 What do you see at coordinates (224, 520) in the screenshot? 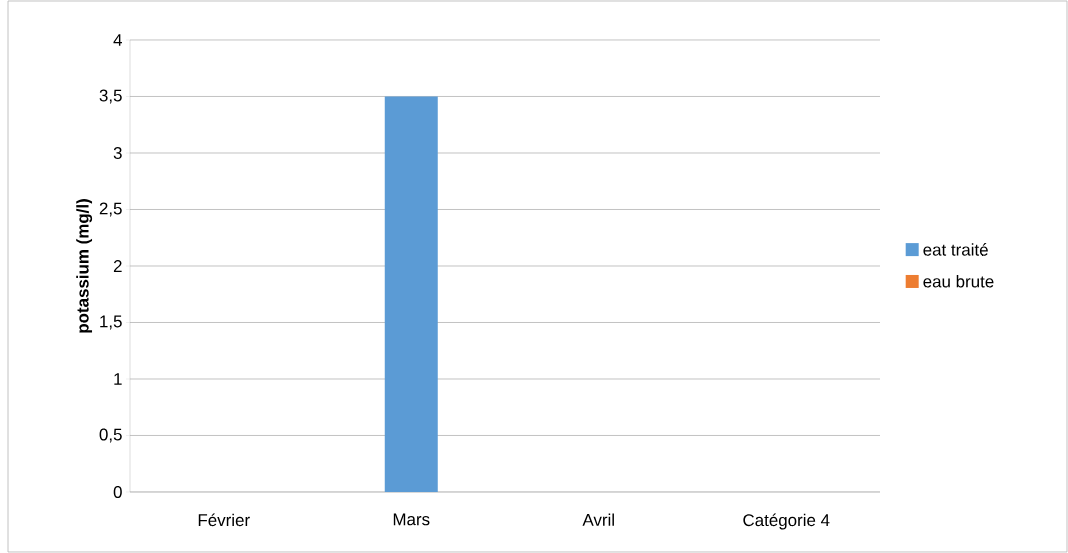
I see `x-tick-label: Février` at bounding box center [224, 520].